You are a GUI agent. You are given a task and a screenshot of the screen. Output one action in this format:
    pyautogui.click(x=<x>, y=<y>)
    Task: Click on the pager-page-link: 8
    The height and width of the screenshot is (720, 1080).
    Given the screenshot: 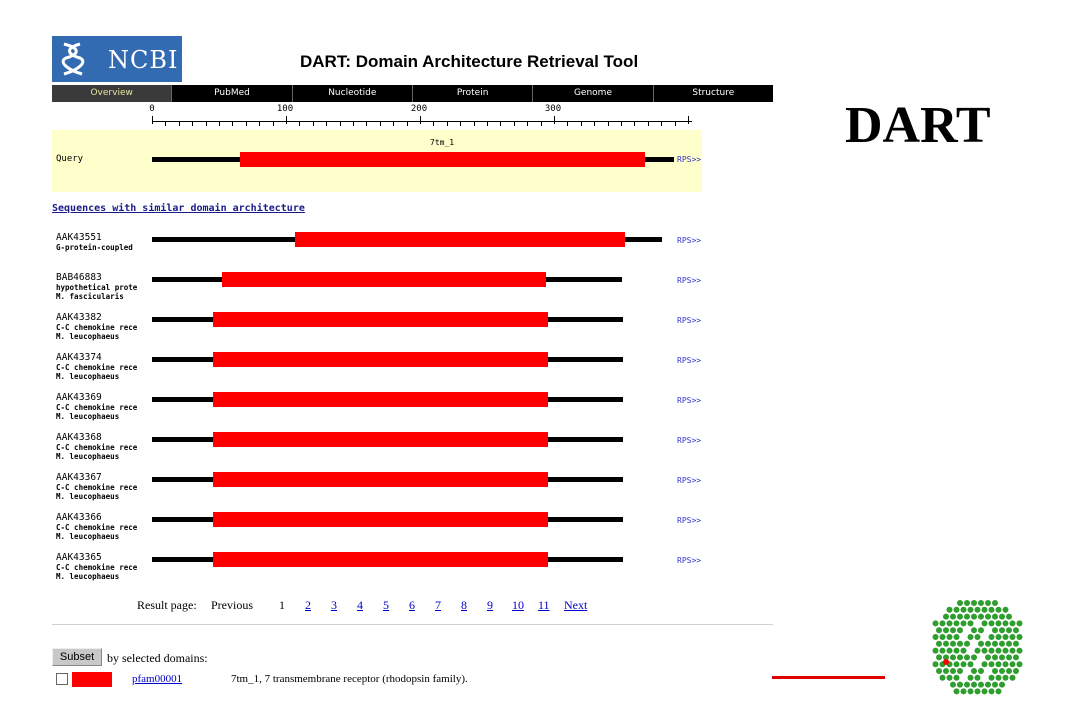 What is the action you would take?
    pyautogui.click(x=464, y=605)
    